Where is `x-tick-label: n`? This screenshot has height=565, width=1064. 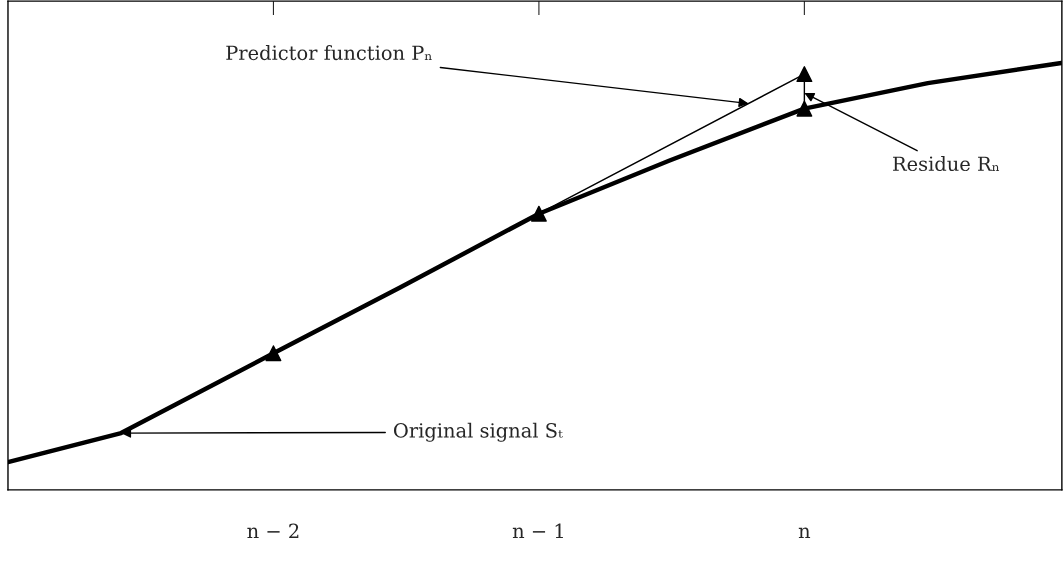
x-tick-label: n is located at coordinates (804, 532).